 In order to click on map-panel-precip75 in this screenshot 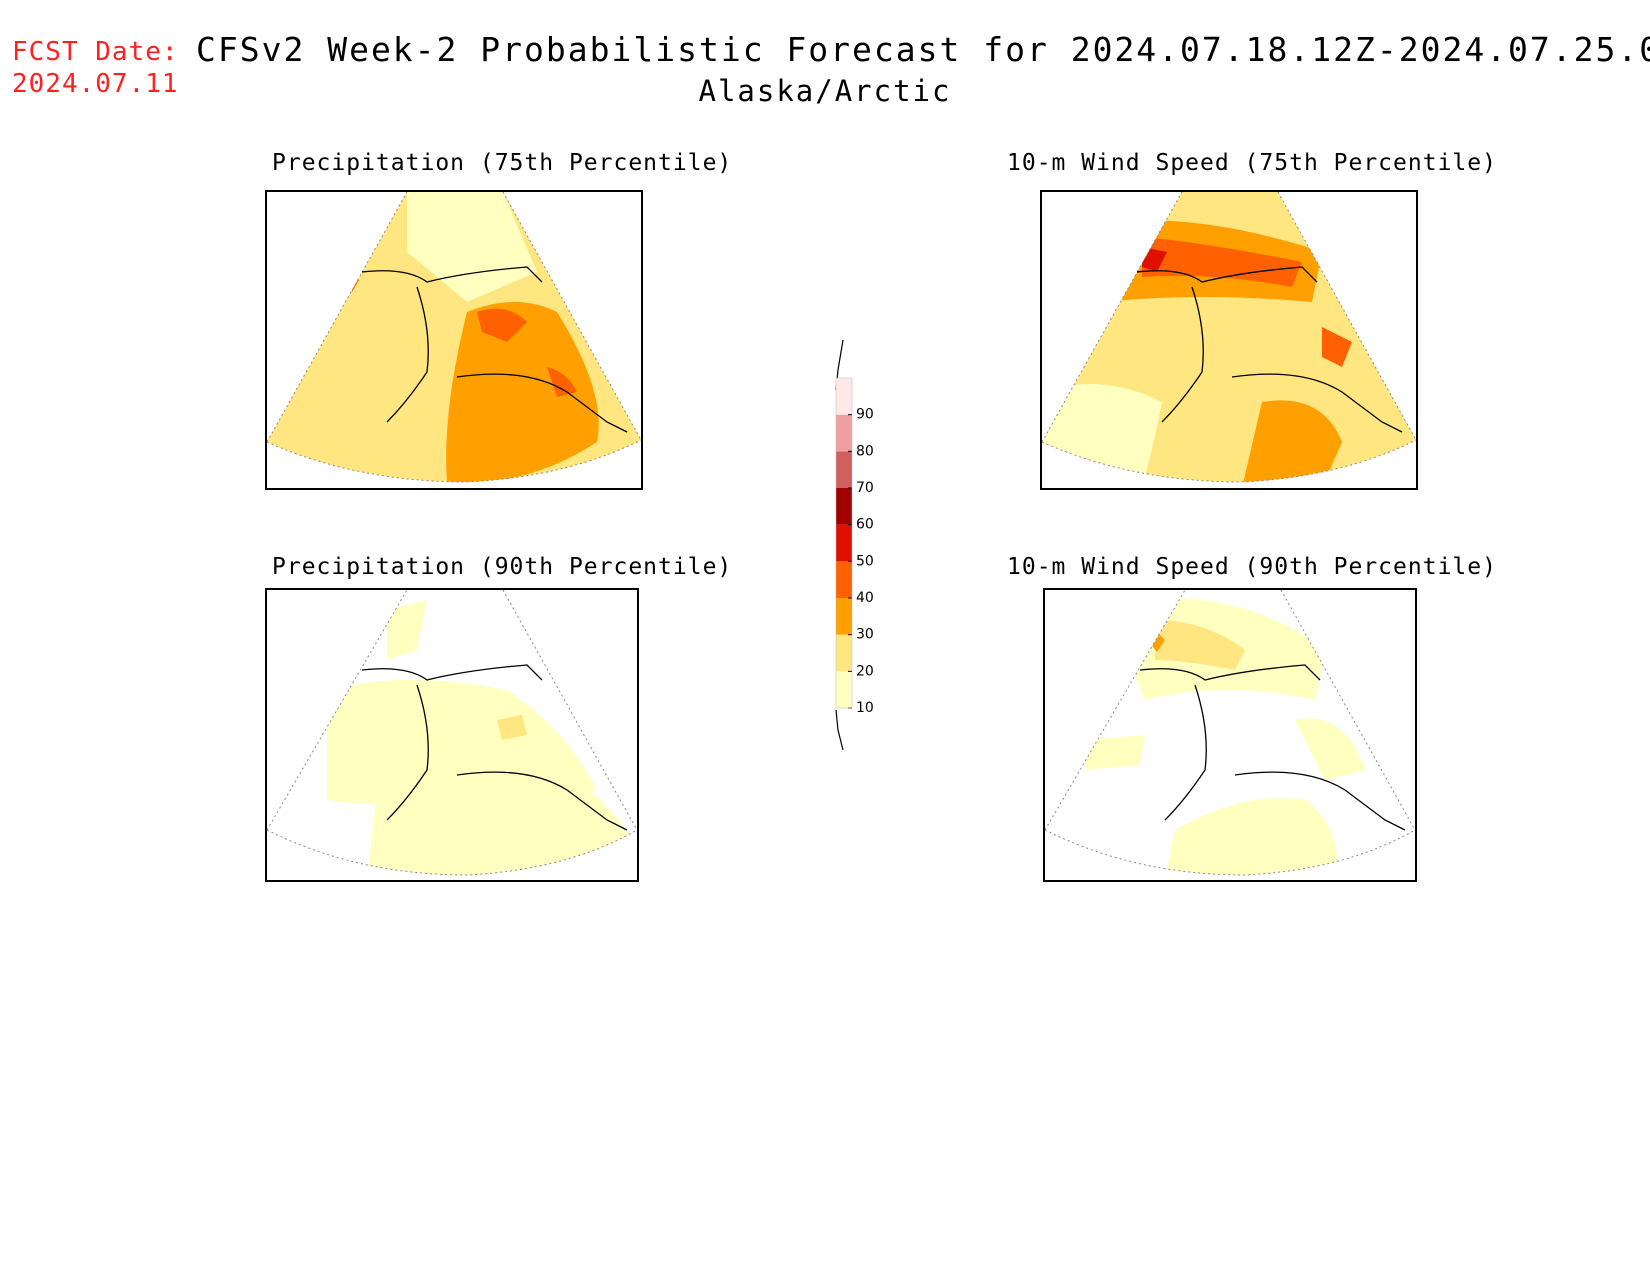, I will do `click(454, 340)`.